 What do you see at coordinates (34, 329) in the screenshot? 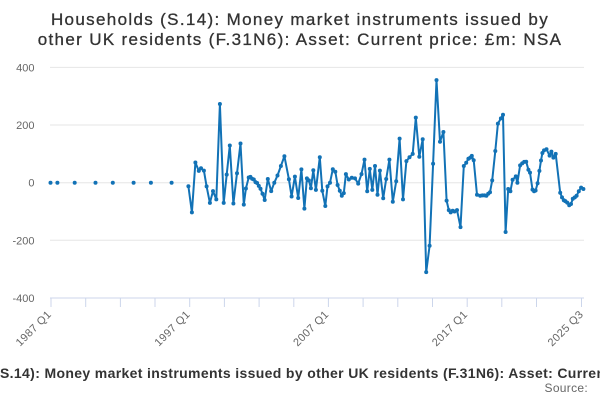
I see `svg-text: 1987 Q1` at bounding box center [34, 329].